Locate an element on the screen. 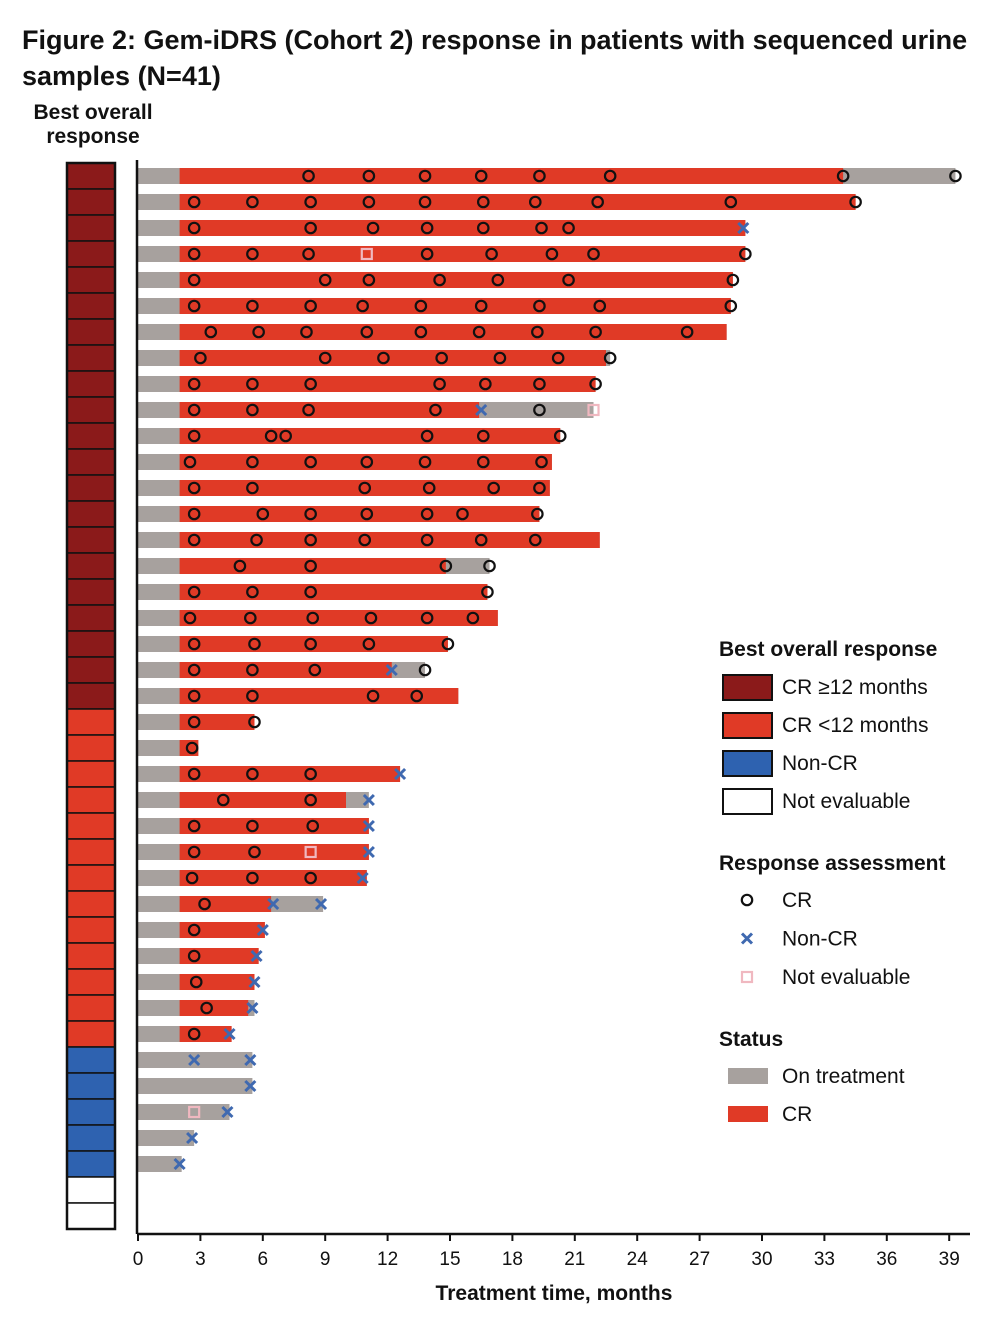 The image size is (1001, 1329). best-overall-response-heading: Best overall response is located at coordinates (93, 125).